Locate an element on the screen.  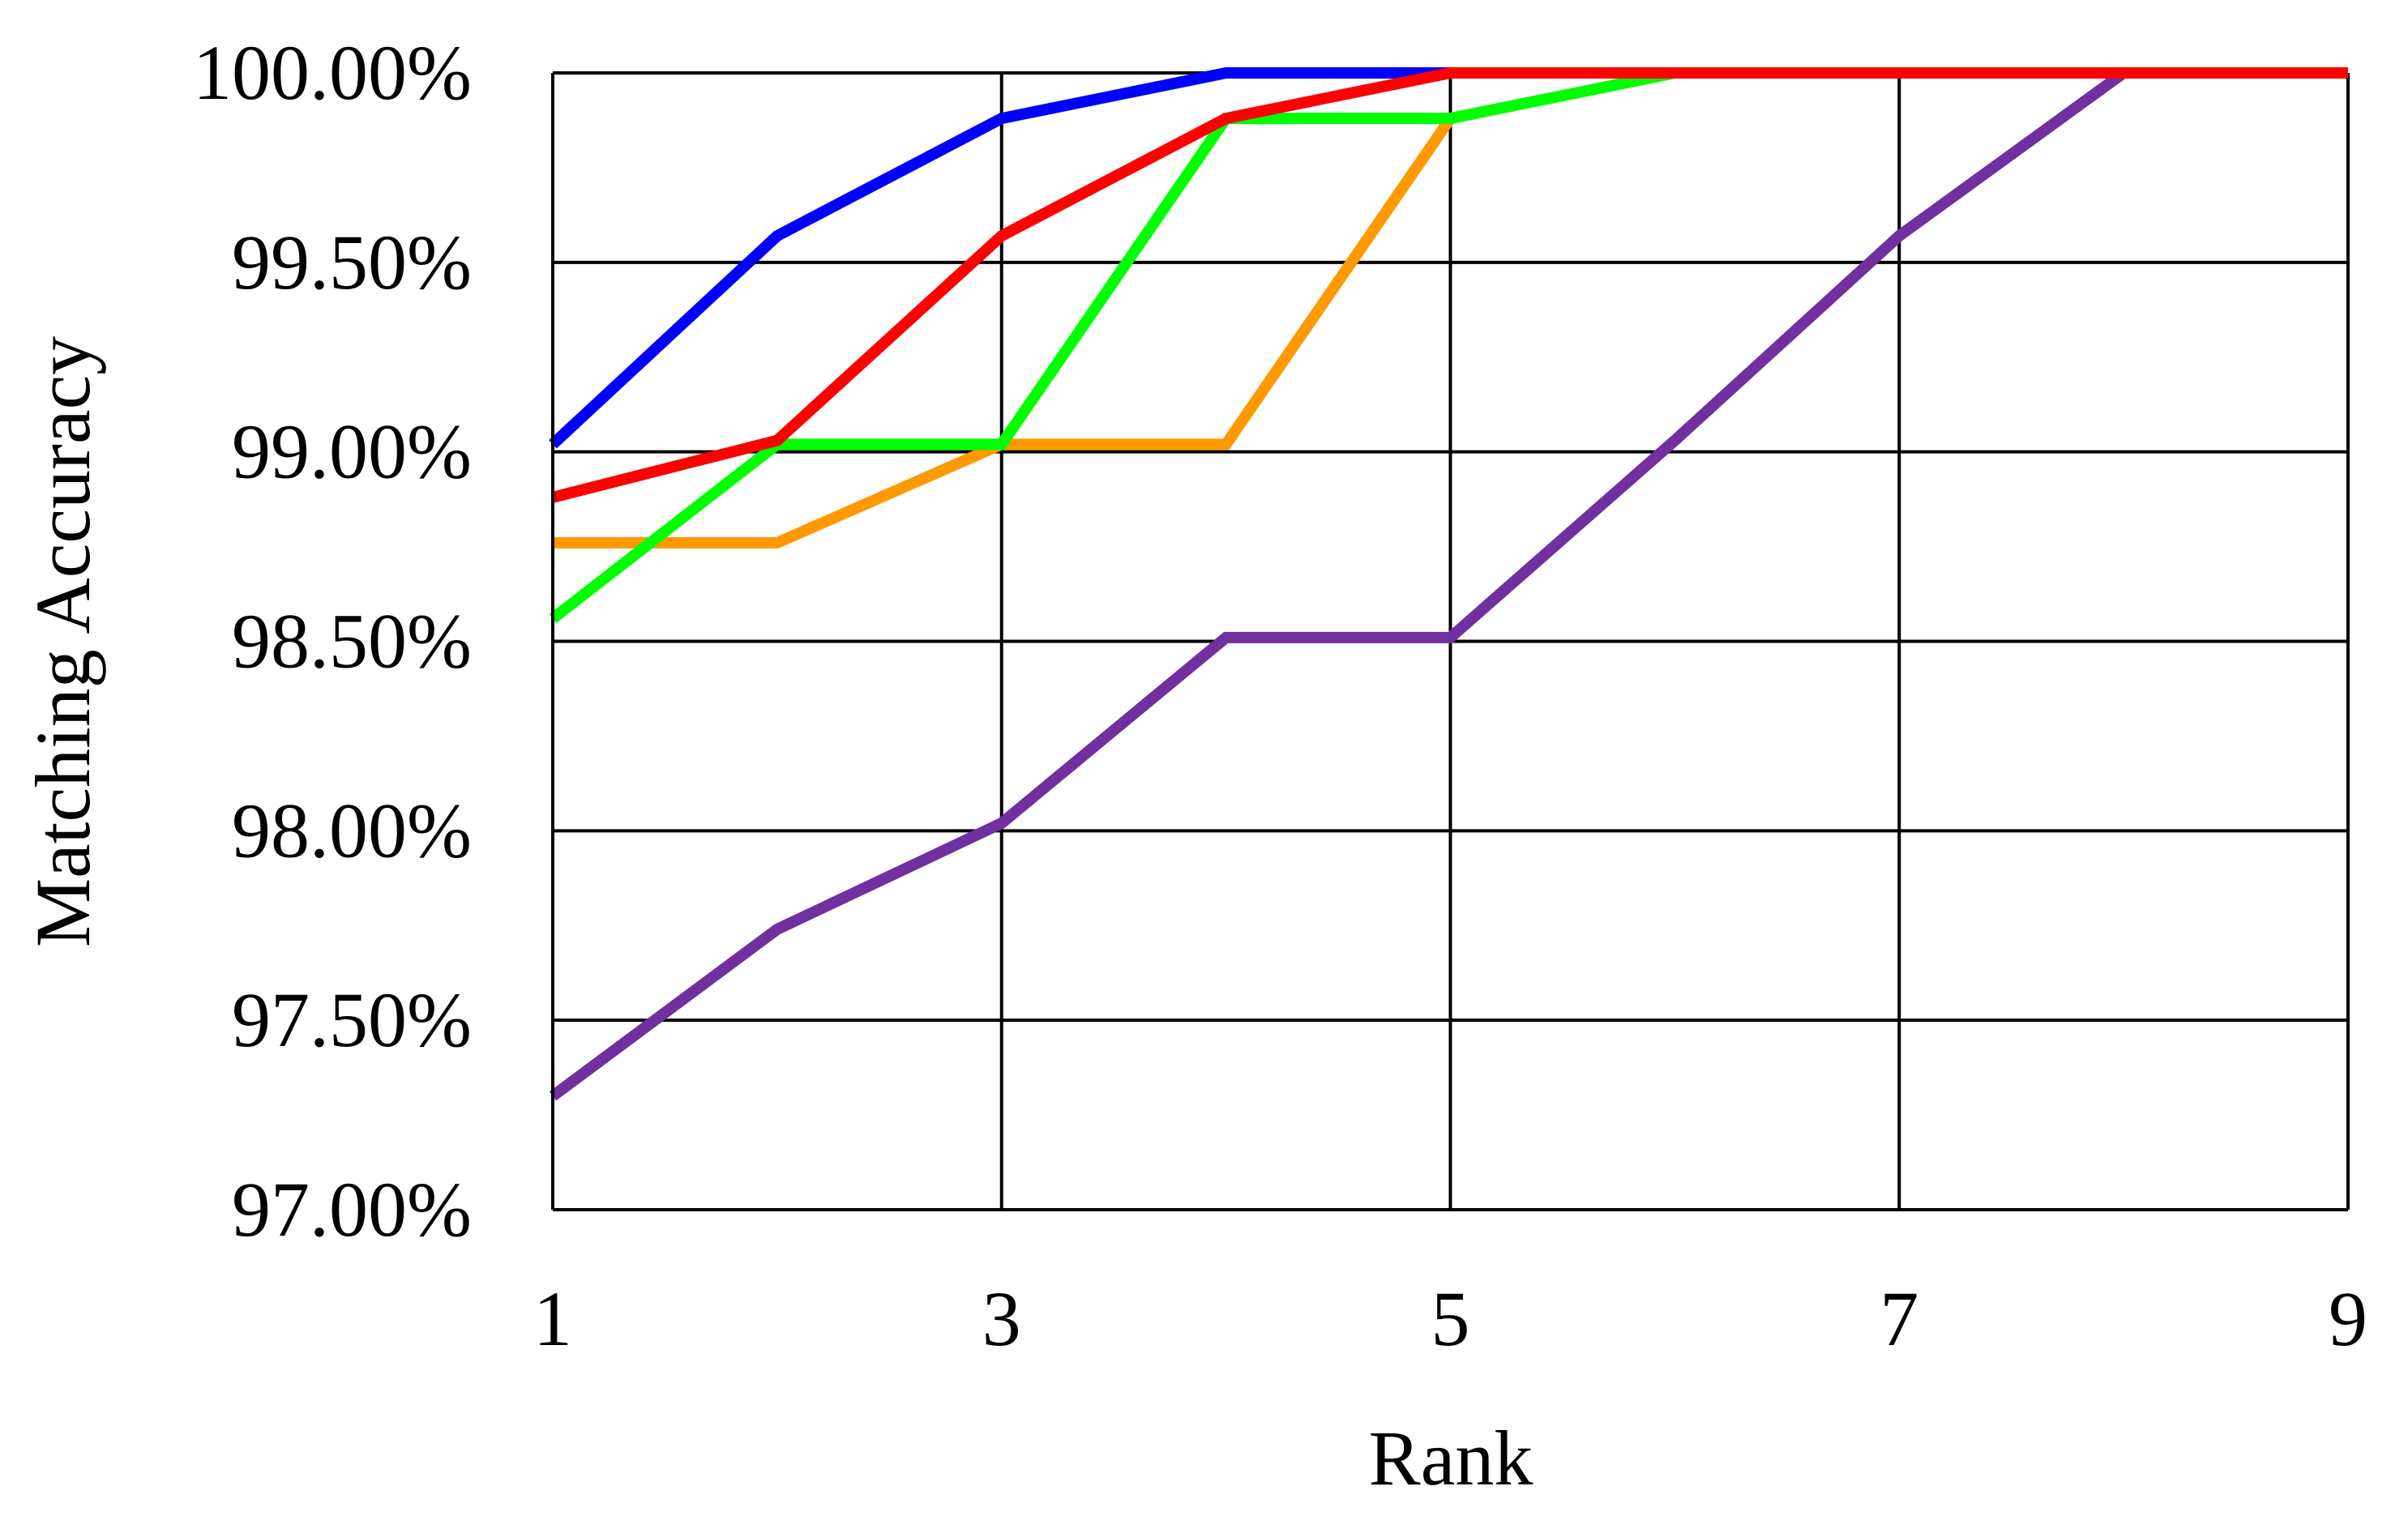
x-tick-label: 5 is located at coordinates (1450, 1318).